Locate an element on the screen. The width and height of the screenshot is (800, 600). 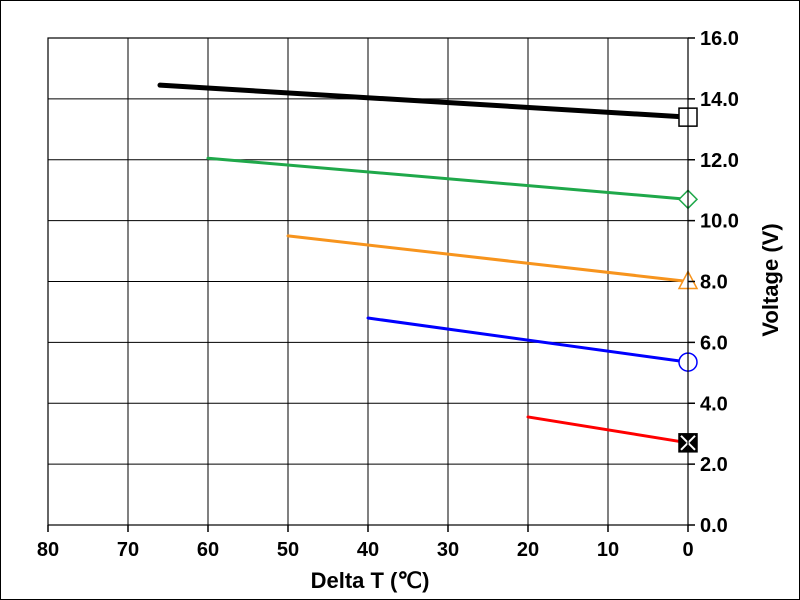
y-tick-label: 2.0 is located at coordinates (714, 465).